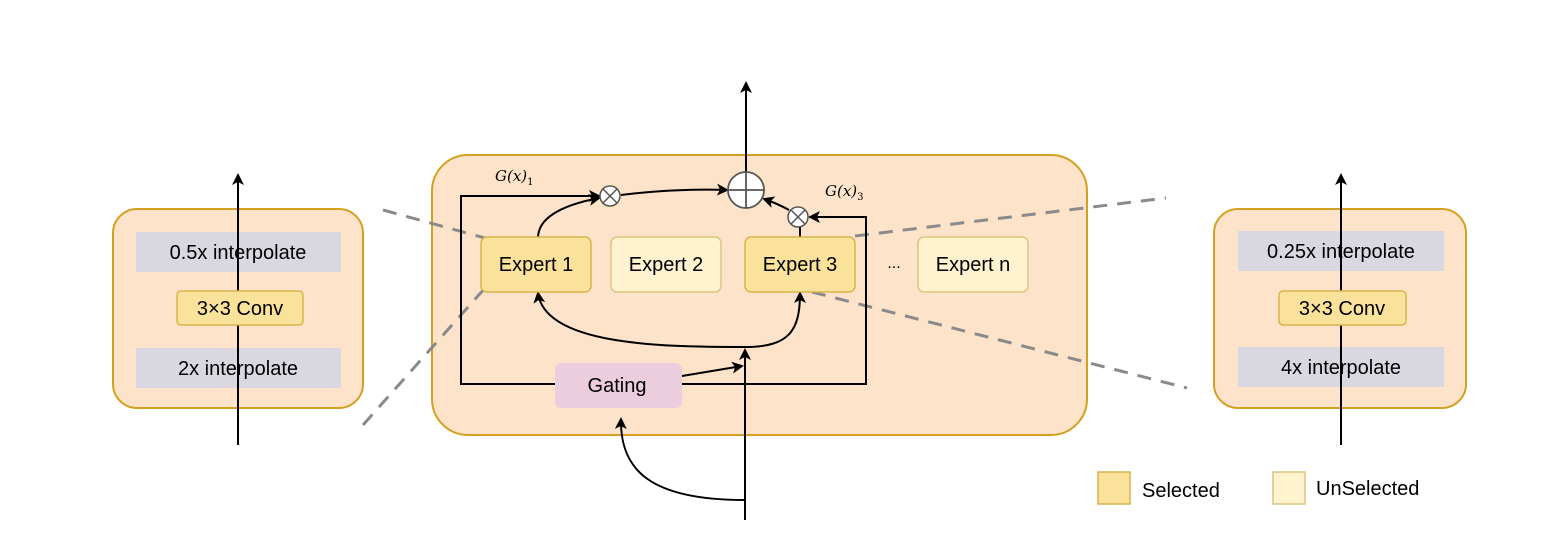 The height and width of the screenshot is (543, 1546). I want to click on expert-3-box, so click(800, 264).